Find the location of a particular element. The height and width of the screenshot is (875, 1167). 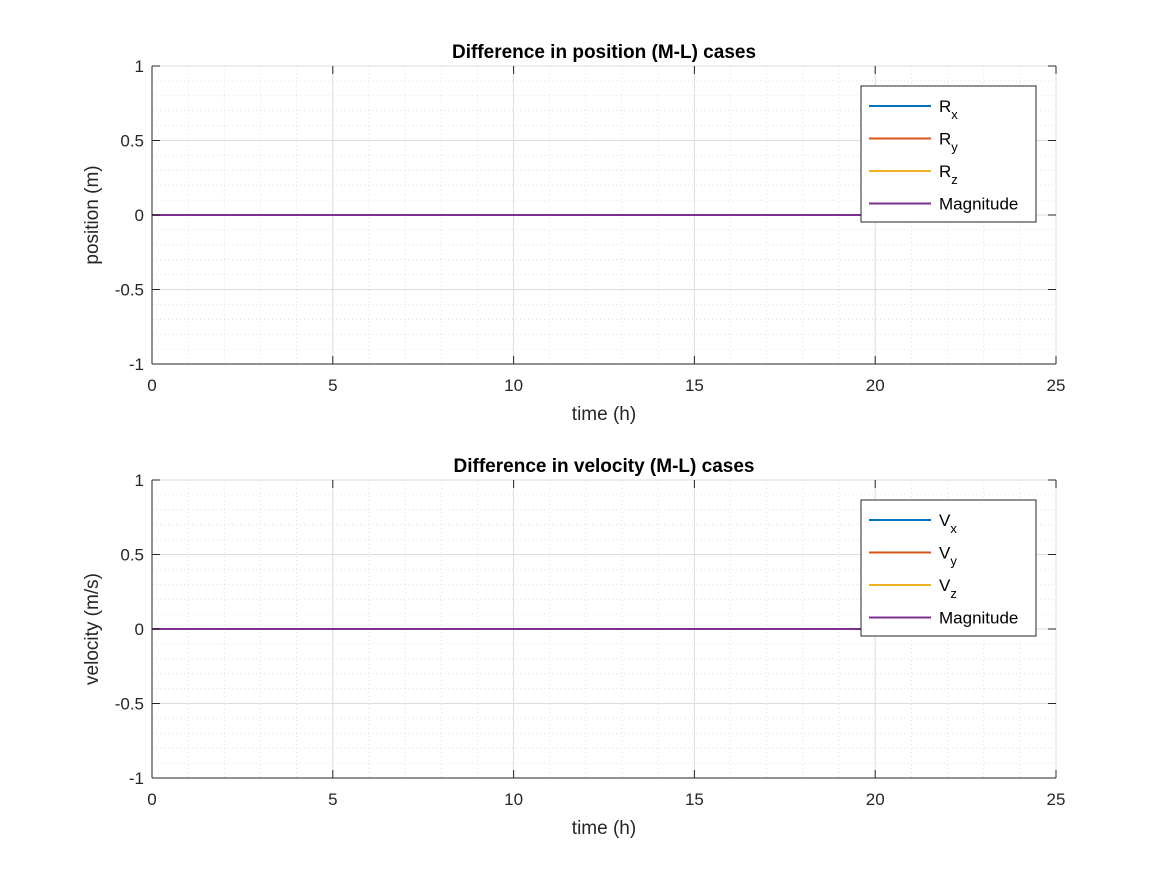

position-plot-x-tick-label: 0 is located at coordinates (151, 385).